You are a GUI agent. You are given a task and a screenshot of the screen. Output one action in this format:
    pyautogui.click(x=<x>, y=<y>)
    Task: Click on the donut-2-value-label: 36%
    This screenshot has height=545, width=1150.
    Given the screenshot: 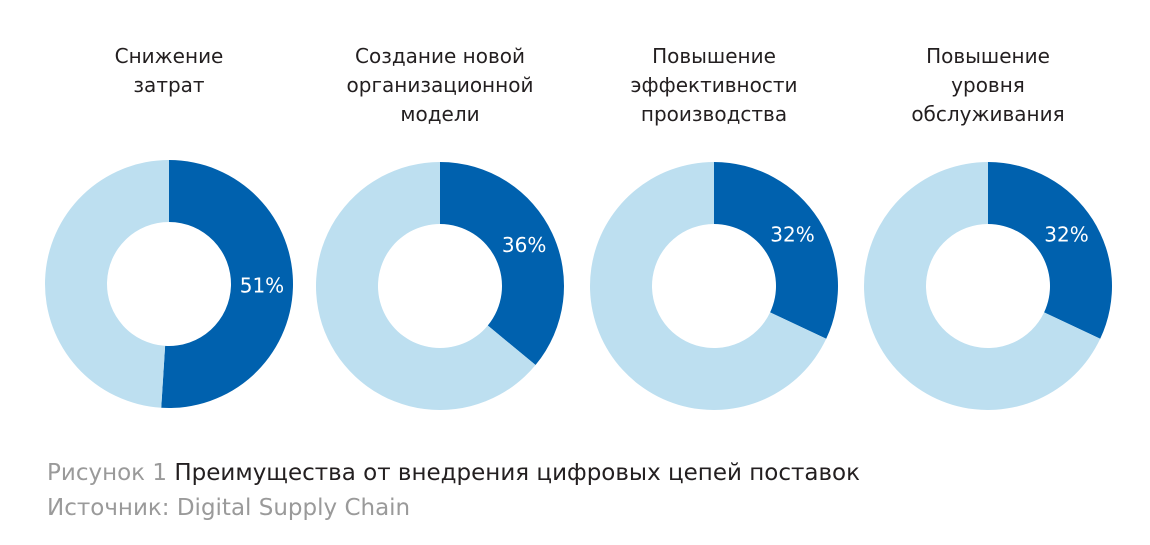 What is the action you would take?
    pyautogui.click(x=524, y=245)
    